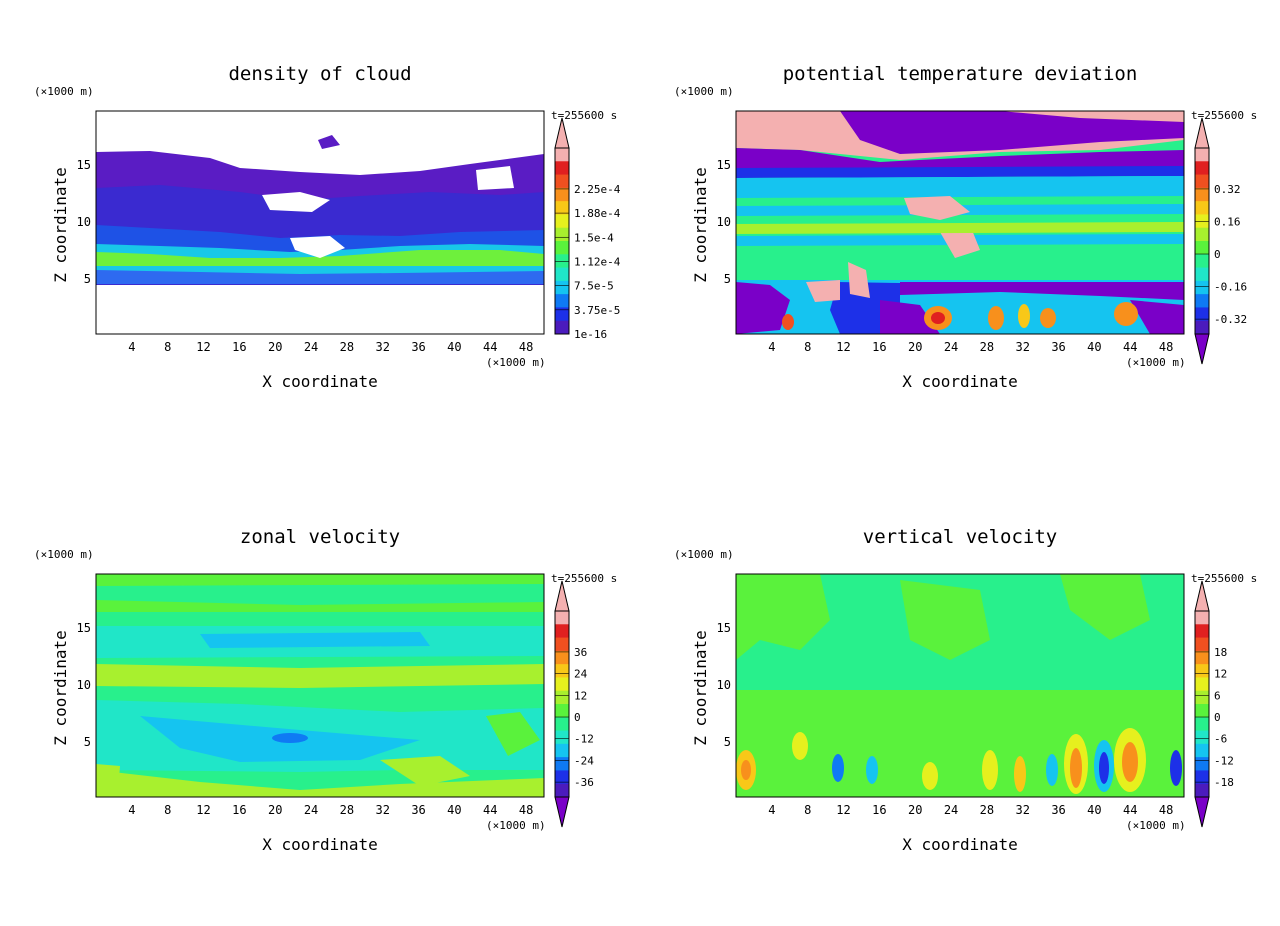  What do you see at coordinates (1227, 189) in the screenshot?
I see `colorbar-label: 0.32` at bounding box center [1227, 189].